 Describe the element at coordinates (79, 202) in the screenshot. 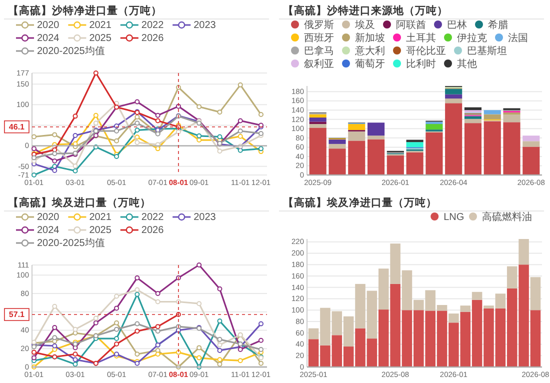

I see `chart-title: 【高硫】埃及进口量（万吨）` at that location.